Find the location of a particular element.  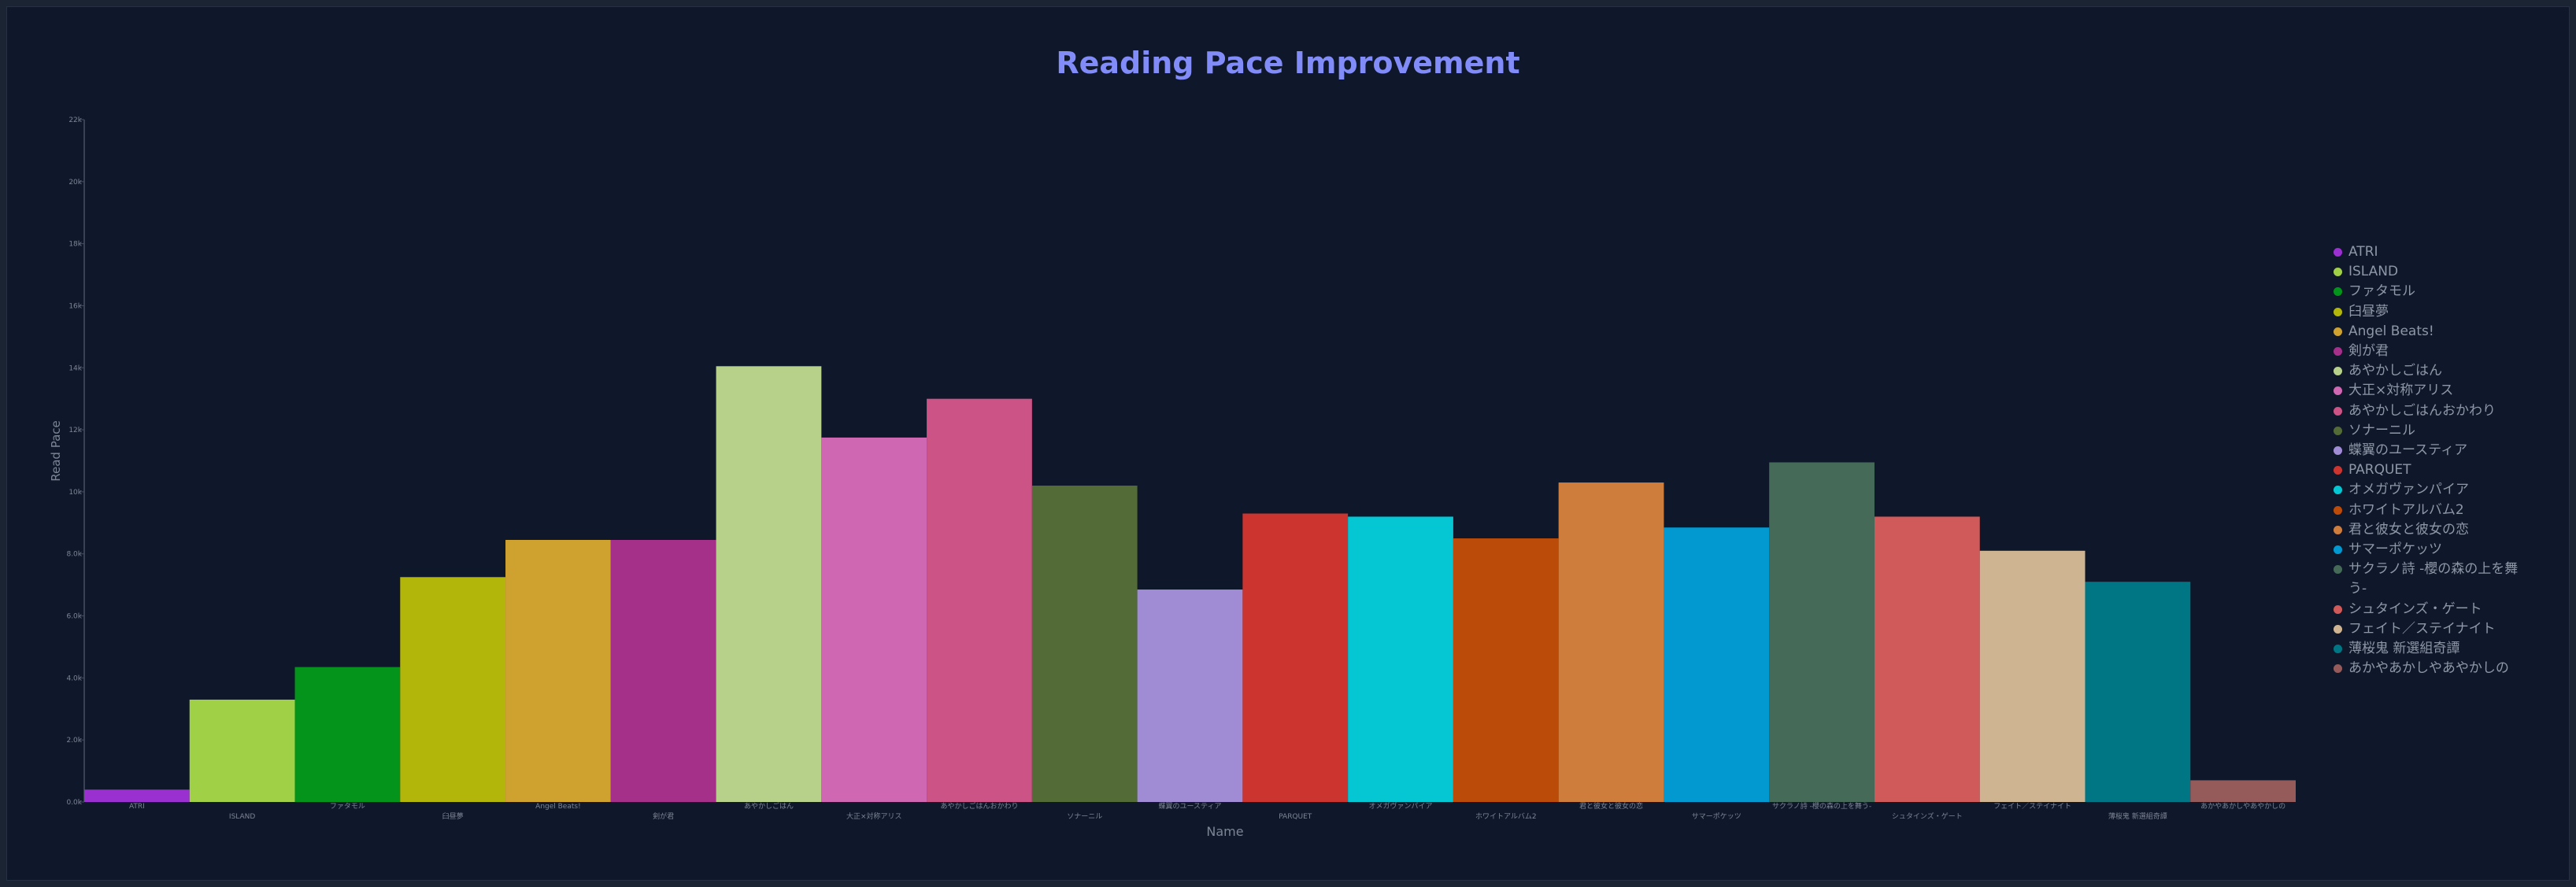

legend-item: 臼昼夢 is located at coordinates (2432, 312).